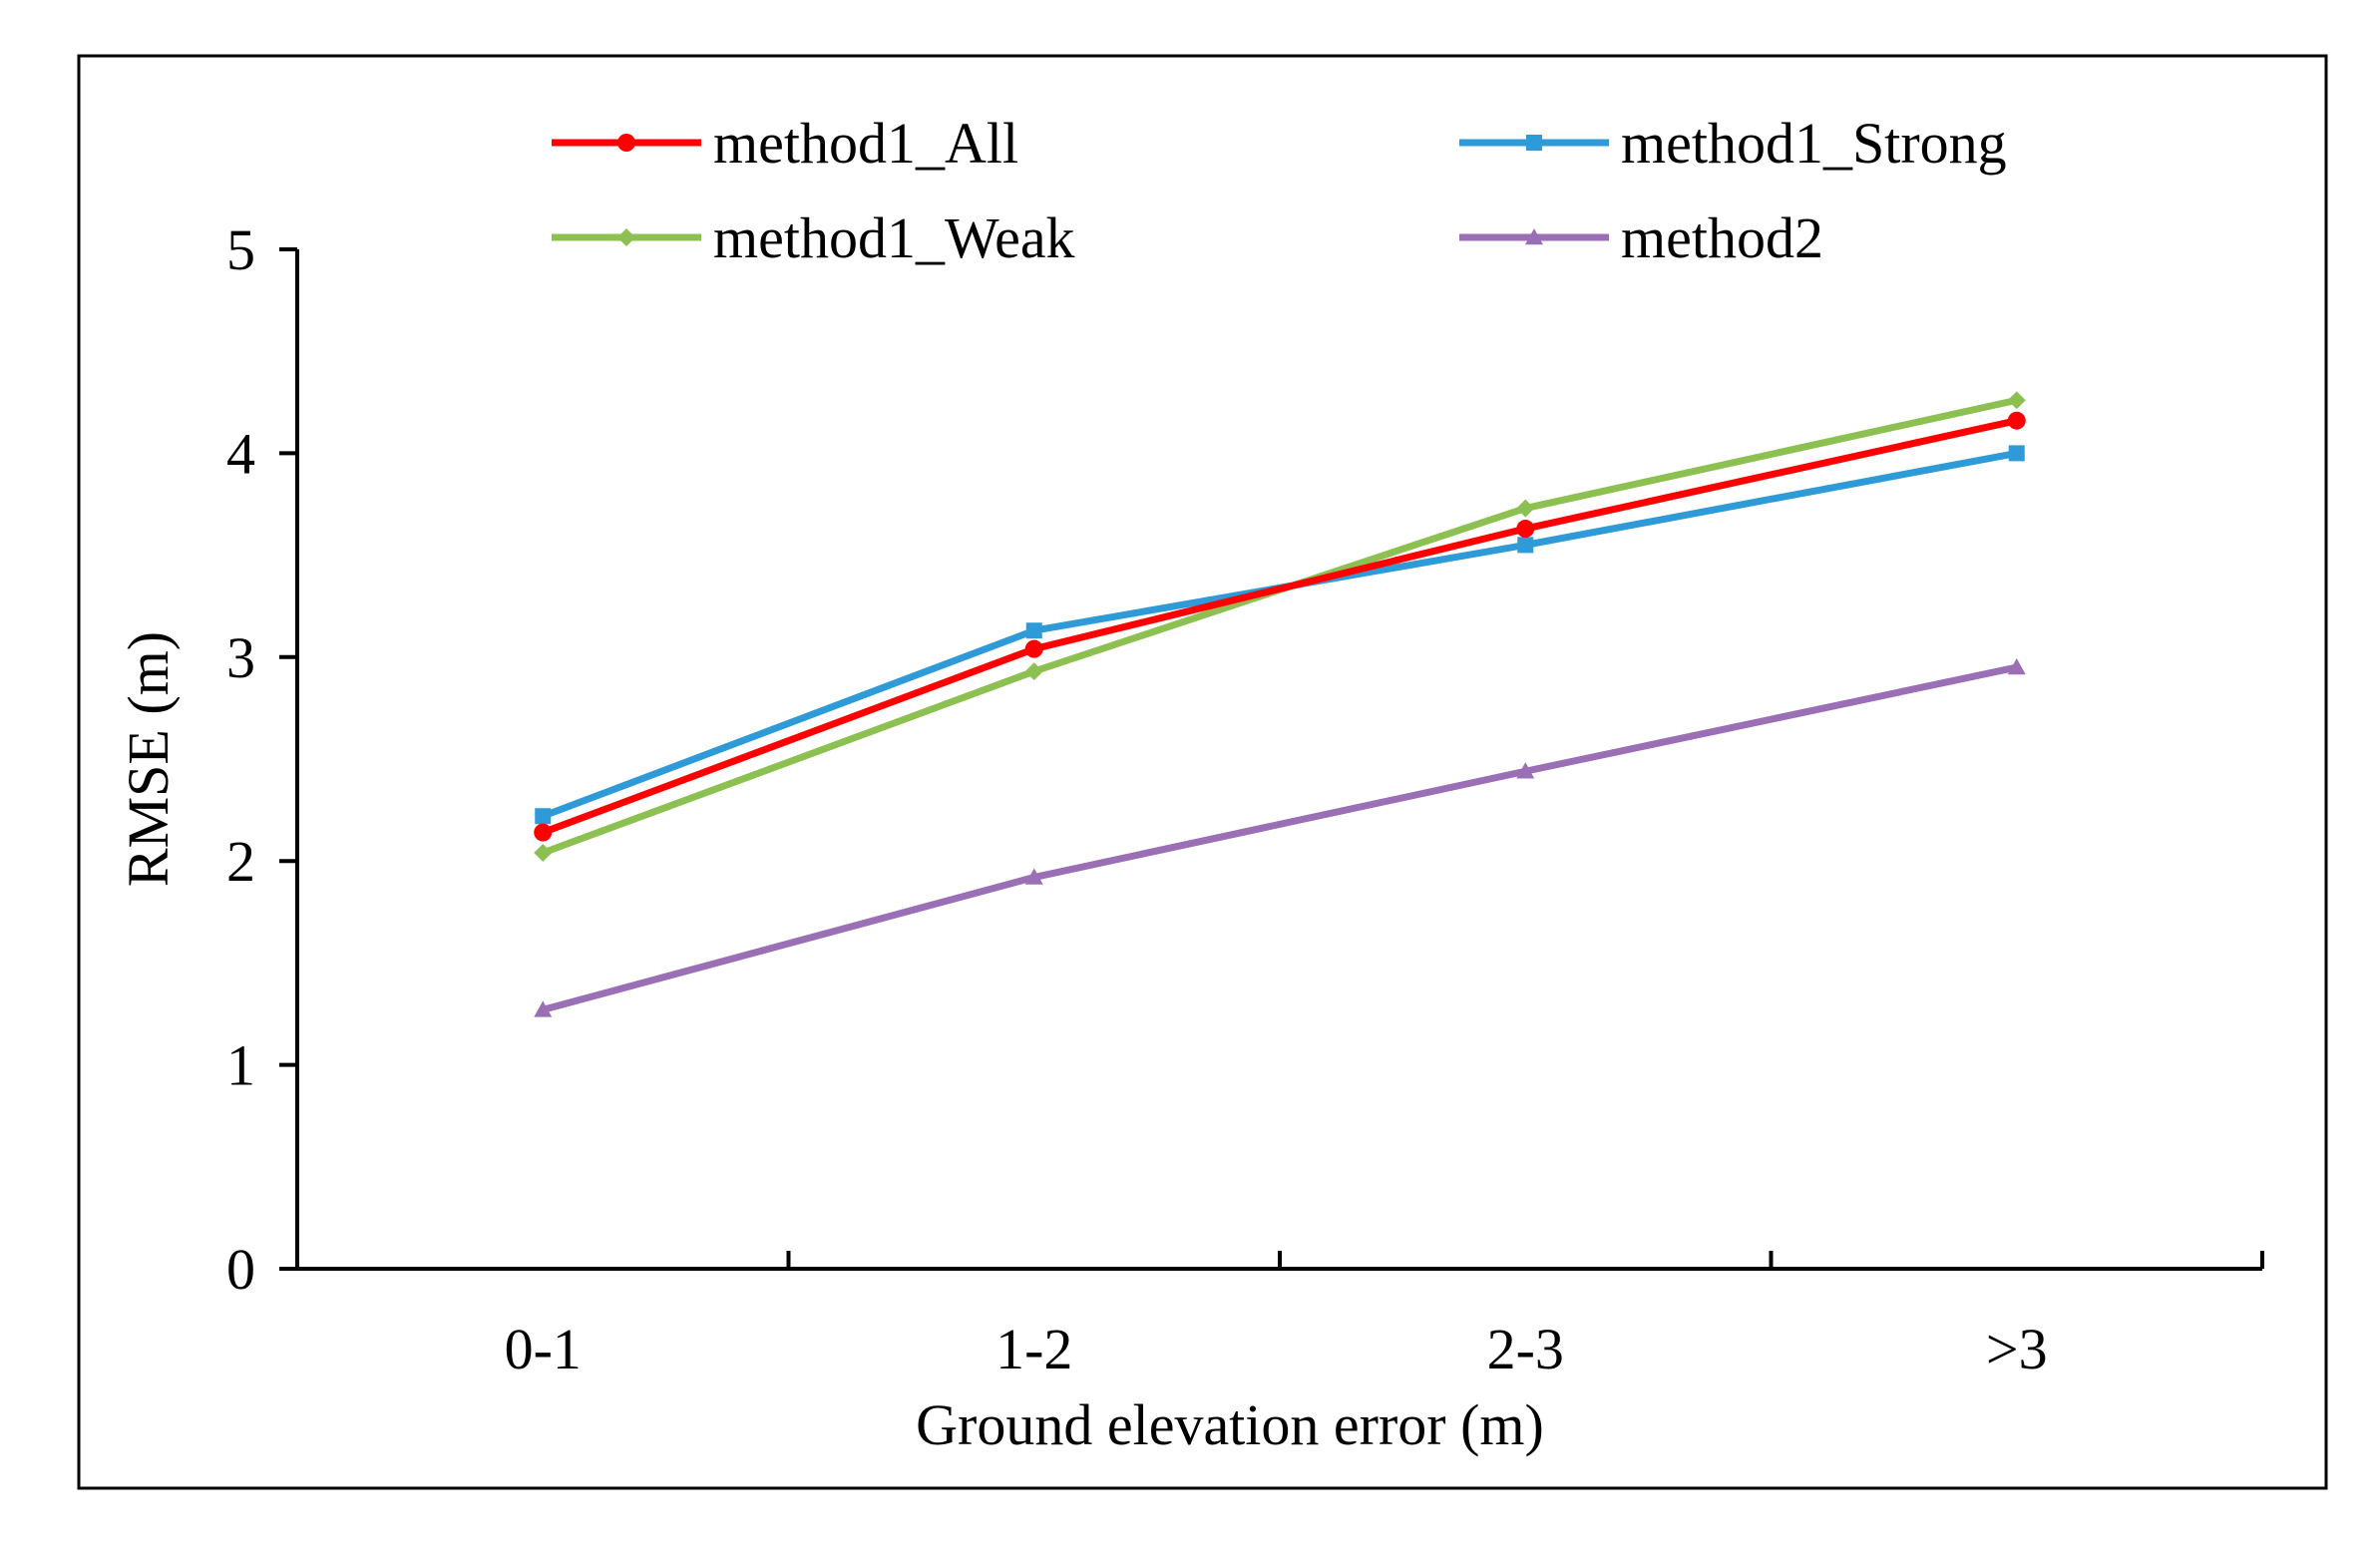  What do you see at coordinates (148, 759) in the screenshot?
I see `y-axis-label: RMSE (m)` at bounding box center [148, 759].